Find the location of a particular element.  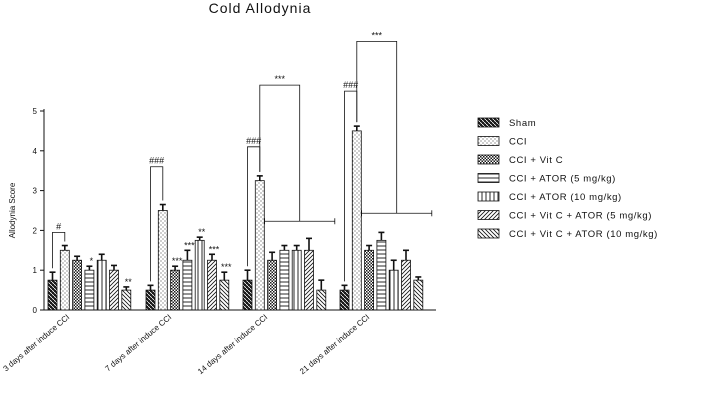

y-tick-label: 5 is located at coordinates (35, 111).